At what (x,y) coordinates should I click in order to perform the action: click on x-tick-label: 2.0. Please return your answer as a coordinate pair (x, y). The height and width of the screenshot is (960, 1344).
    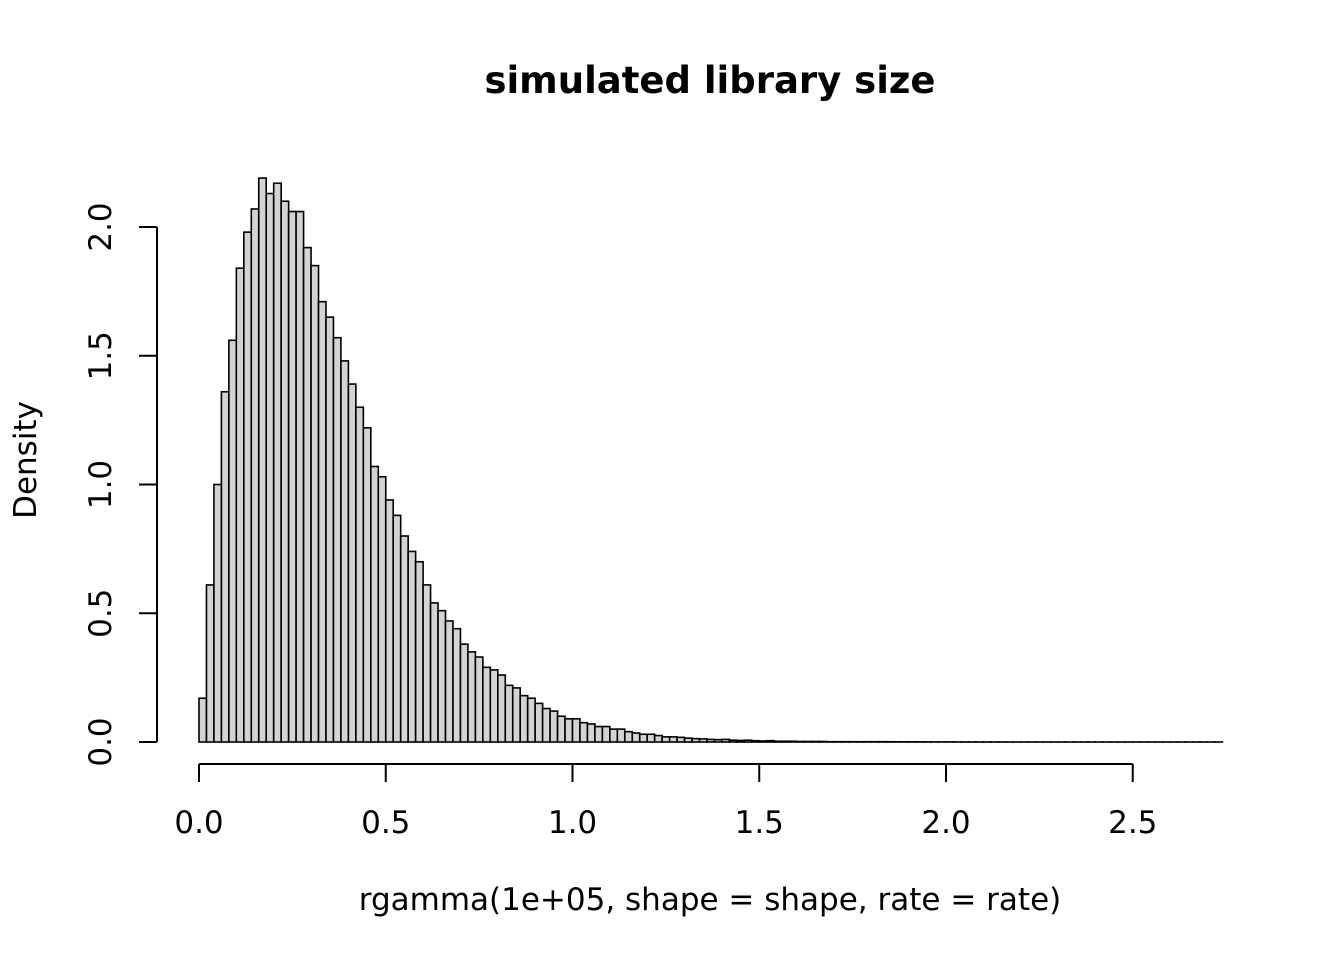
    Looking at the image, I should click on (945, 823).